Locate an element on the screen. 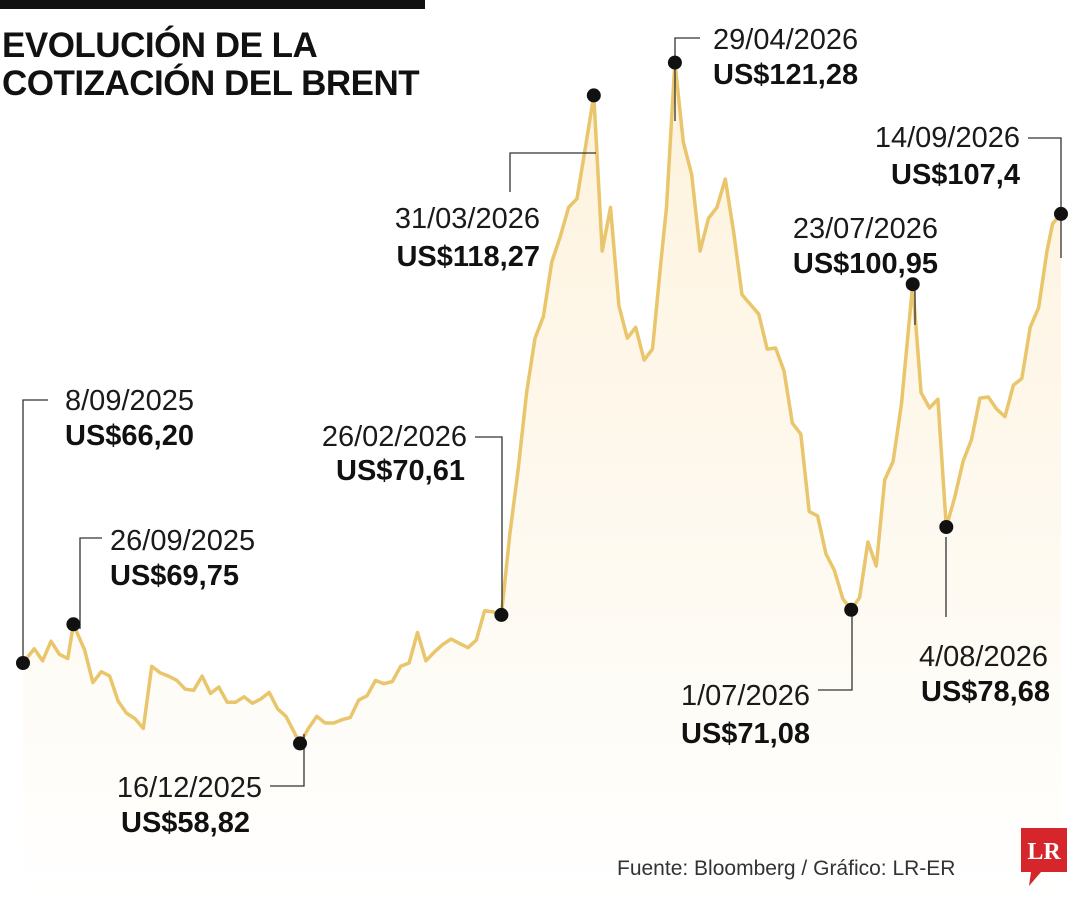  annotation-price-label: US$58,82 is located at coordinates (185, 823).